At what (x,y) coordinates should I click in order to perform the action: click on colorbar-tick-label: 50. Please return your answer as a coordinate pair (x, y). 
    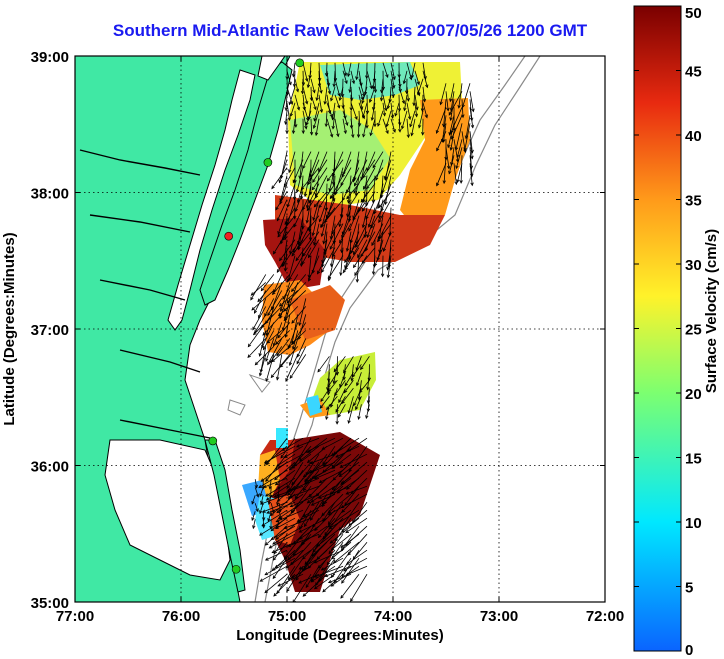
    Looking at the image, I should click on (693, 13).